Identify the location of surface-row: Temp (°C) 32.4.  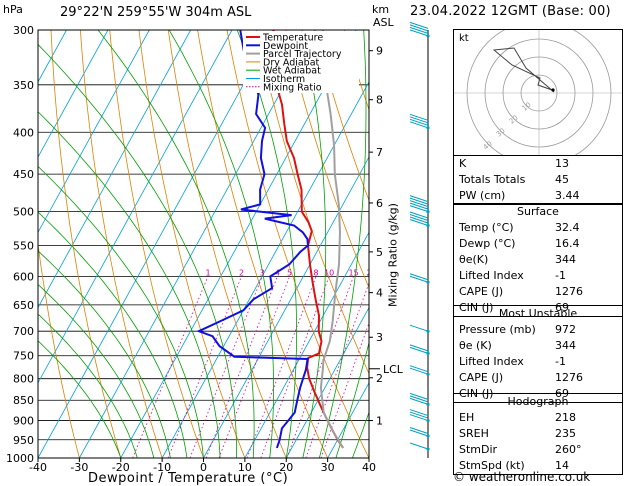
(538, 228).